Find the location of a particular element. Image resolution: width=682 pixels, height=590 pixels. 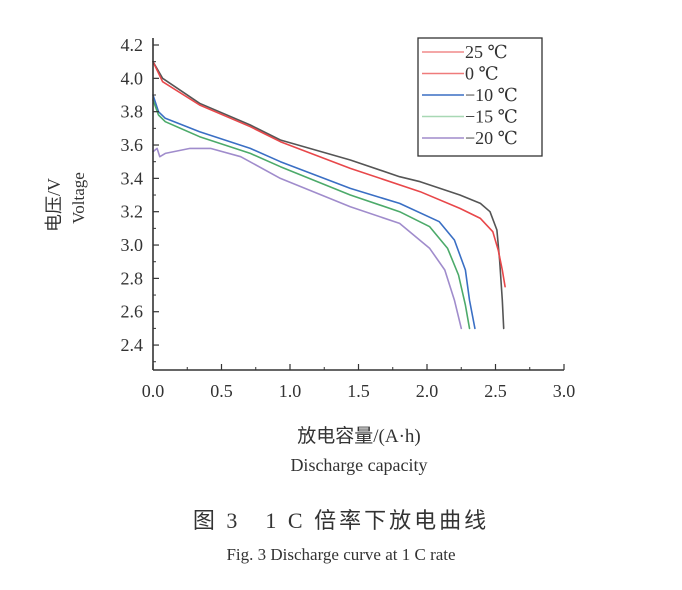

y-tick-label: 2.6 is located at coordinates (132, 312).